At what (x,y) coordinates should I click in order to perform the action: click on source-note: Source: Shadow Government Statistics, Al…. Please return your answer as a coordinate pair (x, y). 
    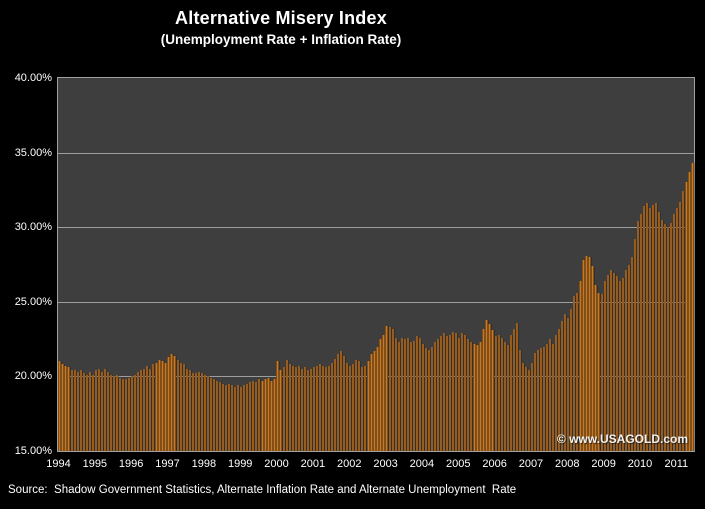
    Looking at the image, I should click on (262, 490).